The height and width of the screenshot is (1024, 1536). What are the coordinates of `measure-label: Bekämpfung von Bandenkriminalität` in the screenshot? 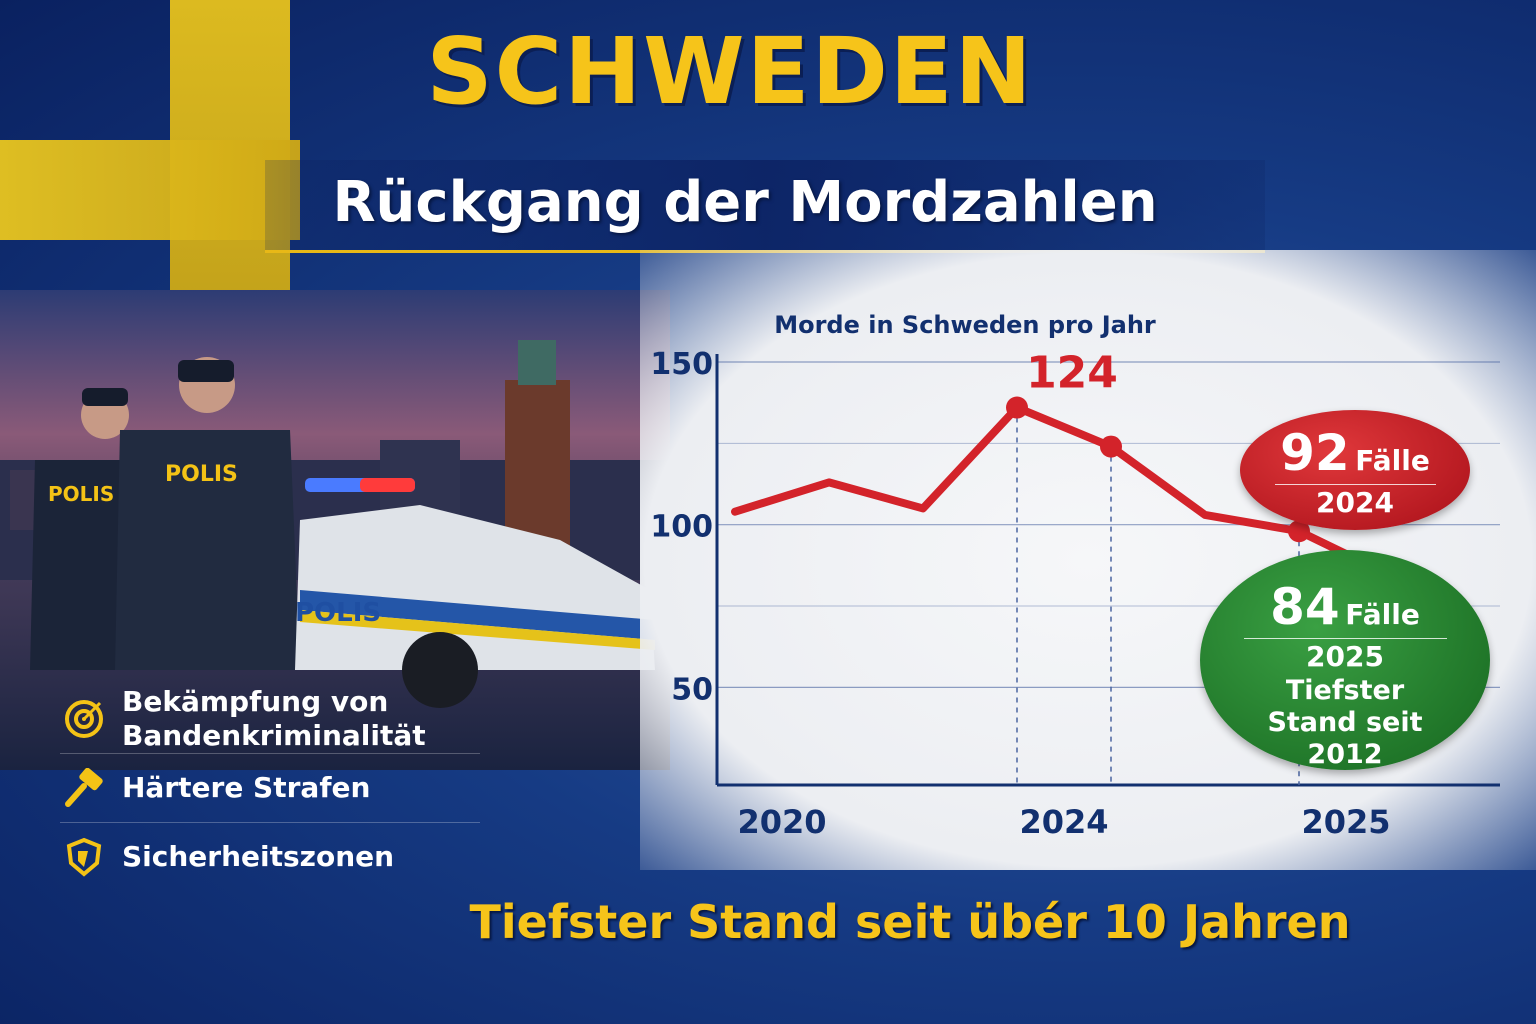 It's located at (274, 718).